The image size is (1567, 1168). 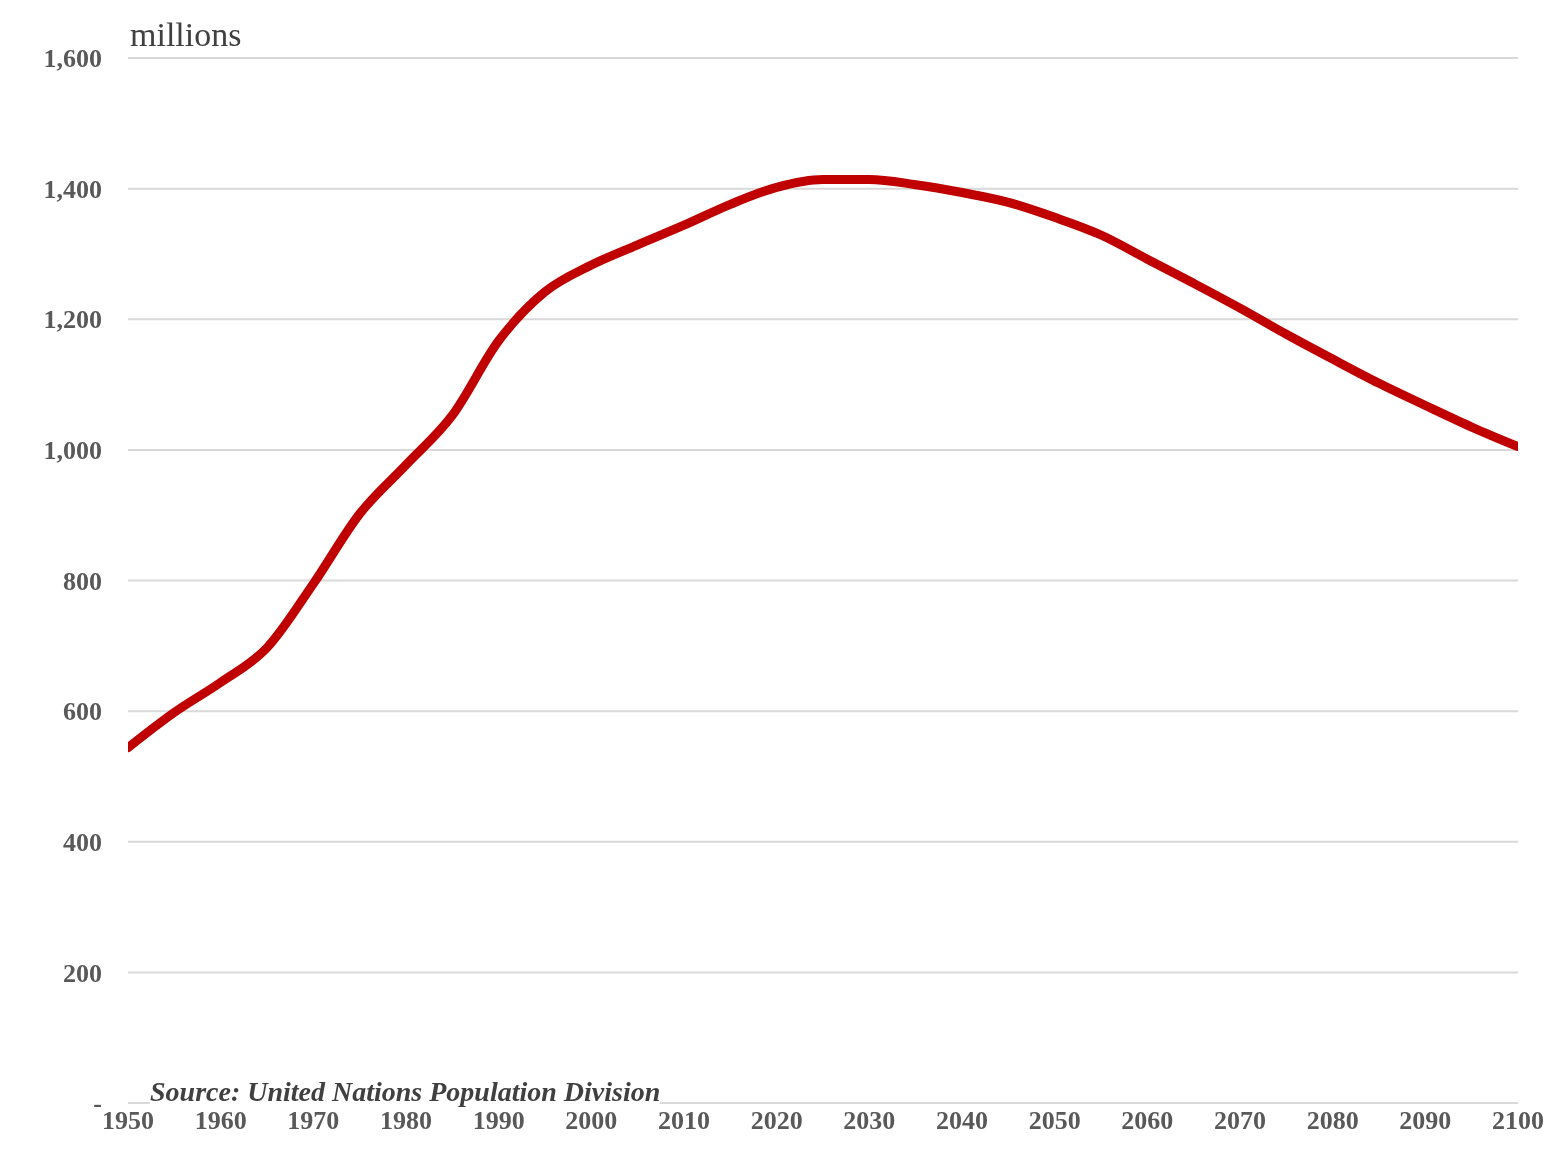 I want to click on y-tick-label: 600, so click(x=82, y=712).